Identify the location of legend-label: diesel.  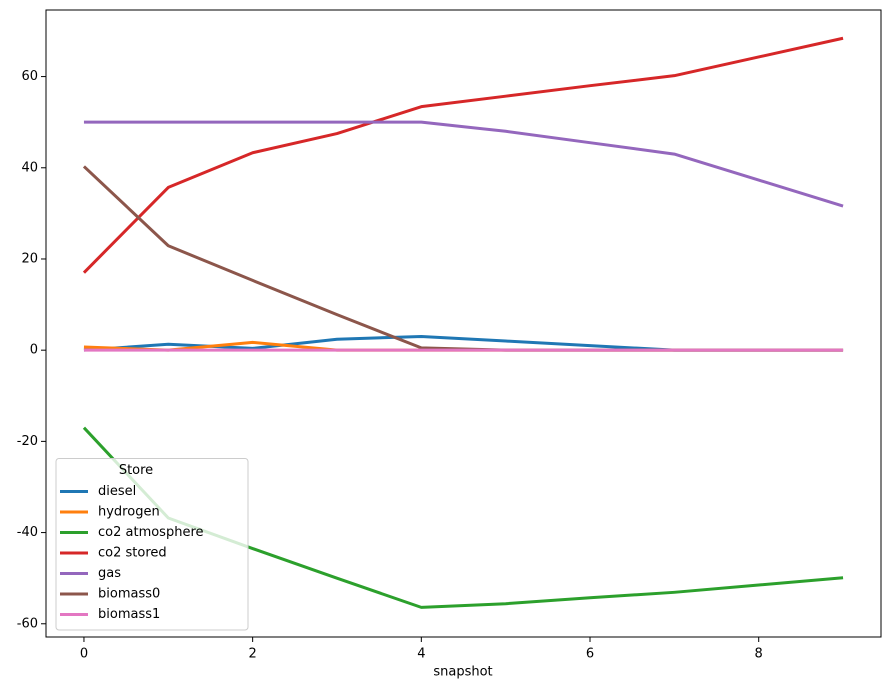
(117, 491).